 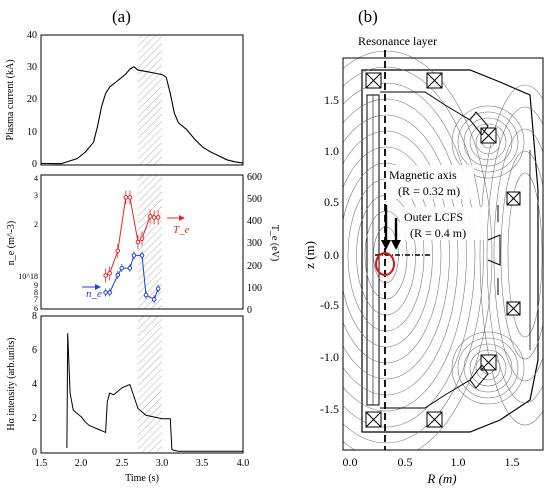 I want to click on temperature-y-axis: 600 500 400 300 200 100 0, so click(x=254, y=244).